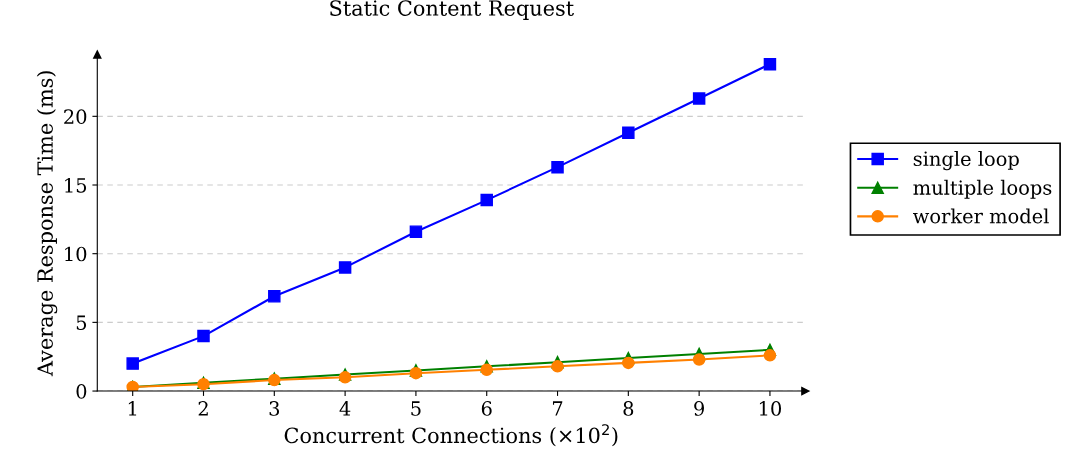 This screenshot has width=1081, height=474. Describe the element at coordinates (982, 189) in the screenshot. I see `legend-label: multiple loops` at that location.